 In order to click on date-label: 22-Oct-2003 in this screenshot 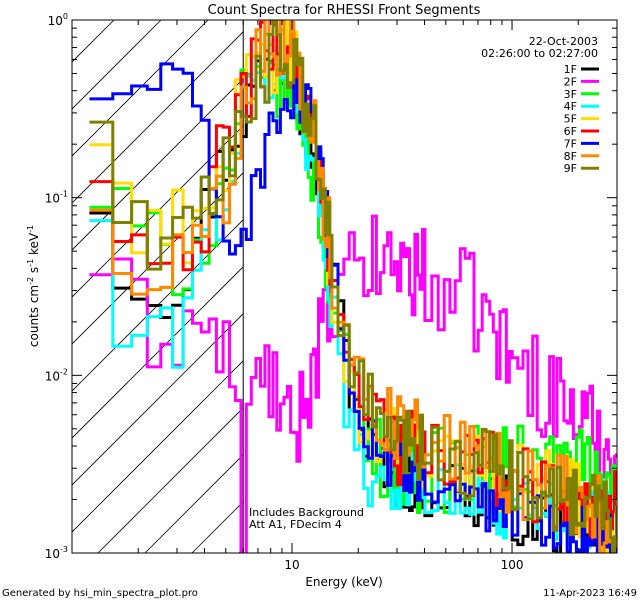, I will do `click(563, 41)`.